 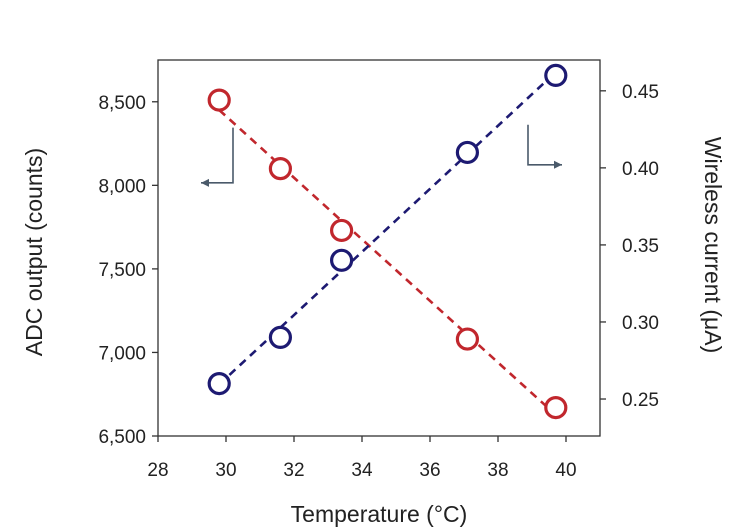 What do you see at coordinates (157, 470) in the screenshot?
I see `x-tick-label: 28` at bounding box center [157, 470].